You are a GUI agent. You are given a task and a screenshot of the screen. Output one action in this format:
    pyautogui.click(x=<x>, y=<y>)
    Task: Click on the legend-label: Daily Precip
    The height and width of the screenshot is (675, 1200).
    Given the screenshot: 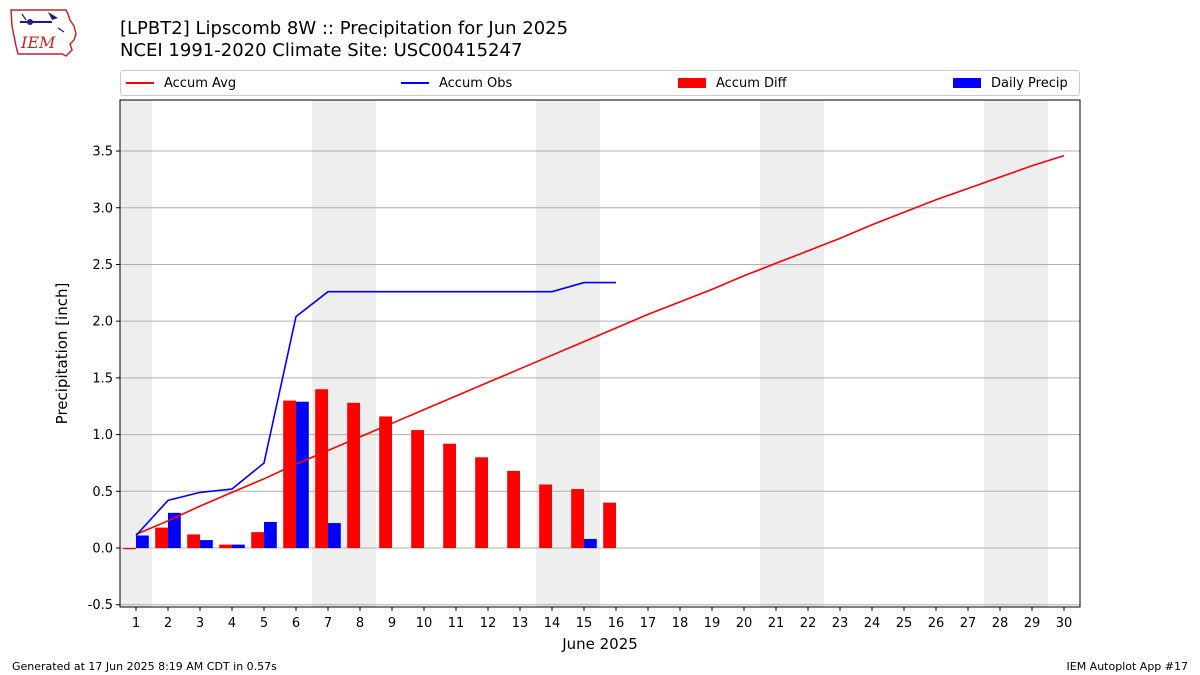 What is the action you would take?
    pyautogui.click(x=1029, y=83)
    